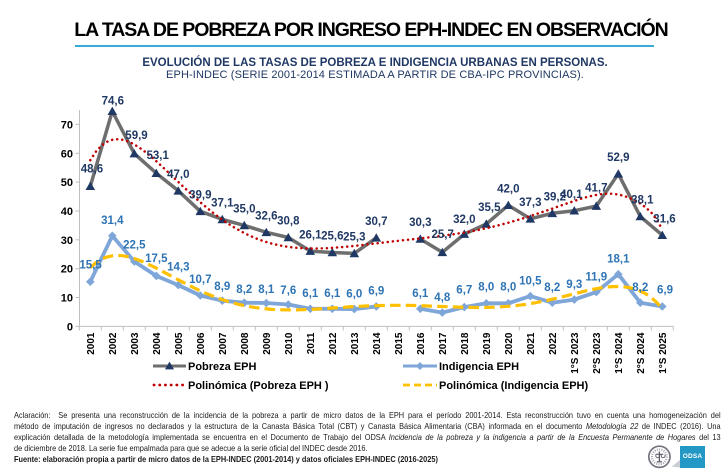 The width and height of the screenshot is (728, 471). Describe the element at coordinates (377, 343) in the screenshot. I see `svg-text: 2014` at that location.